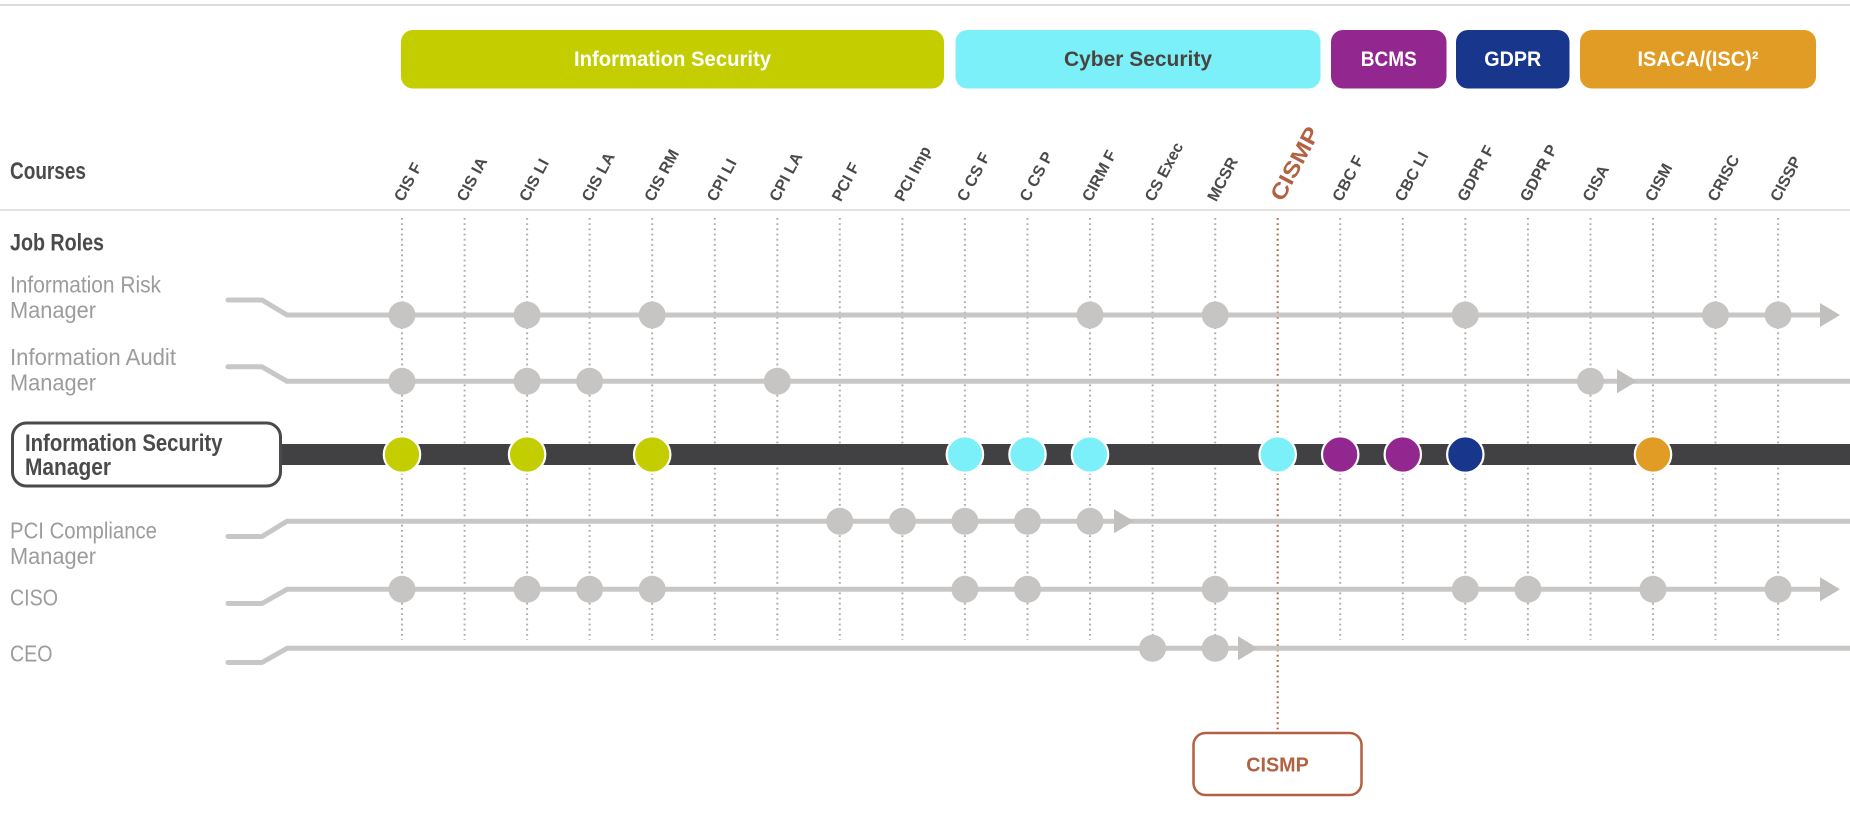  What do you see at coordinates (1698, 59) in the screenshot?
I see `svg-text: ISACA/(ISC)²` at bounding box center [1698, 59].